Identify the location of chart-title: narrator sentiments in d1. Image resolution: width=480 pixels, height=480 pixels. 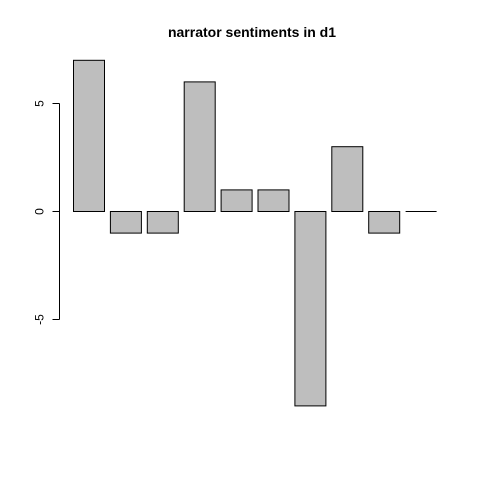
(252, 32).